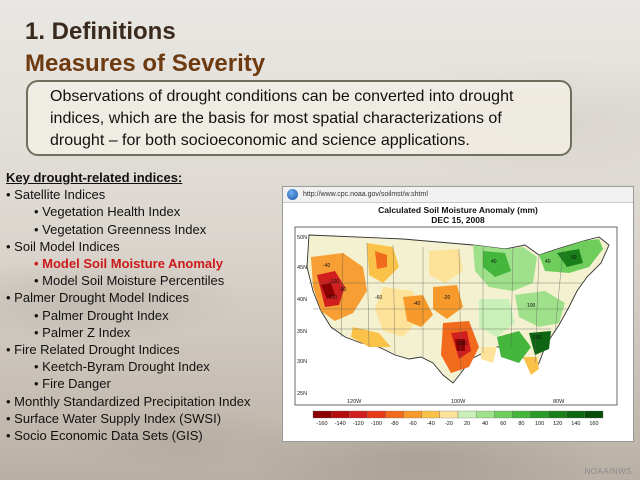 This screenshot has height=480, width=640. What do you see at coordinates (574, 258) in the screenshot?
I see `contour-label: 60` at bounding box center [574, 258].